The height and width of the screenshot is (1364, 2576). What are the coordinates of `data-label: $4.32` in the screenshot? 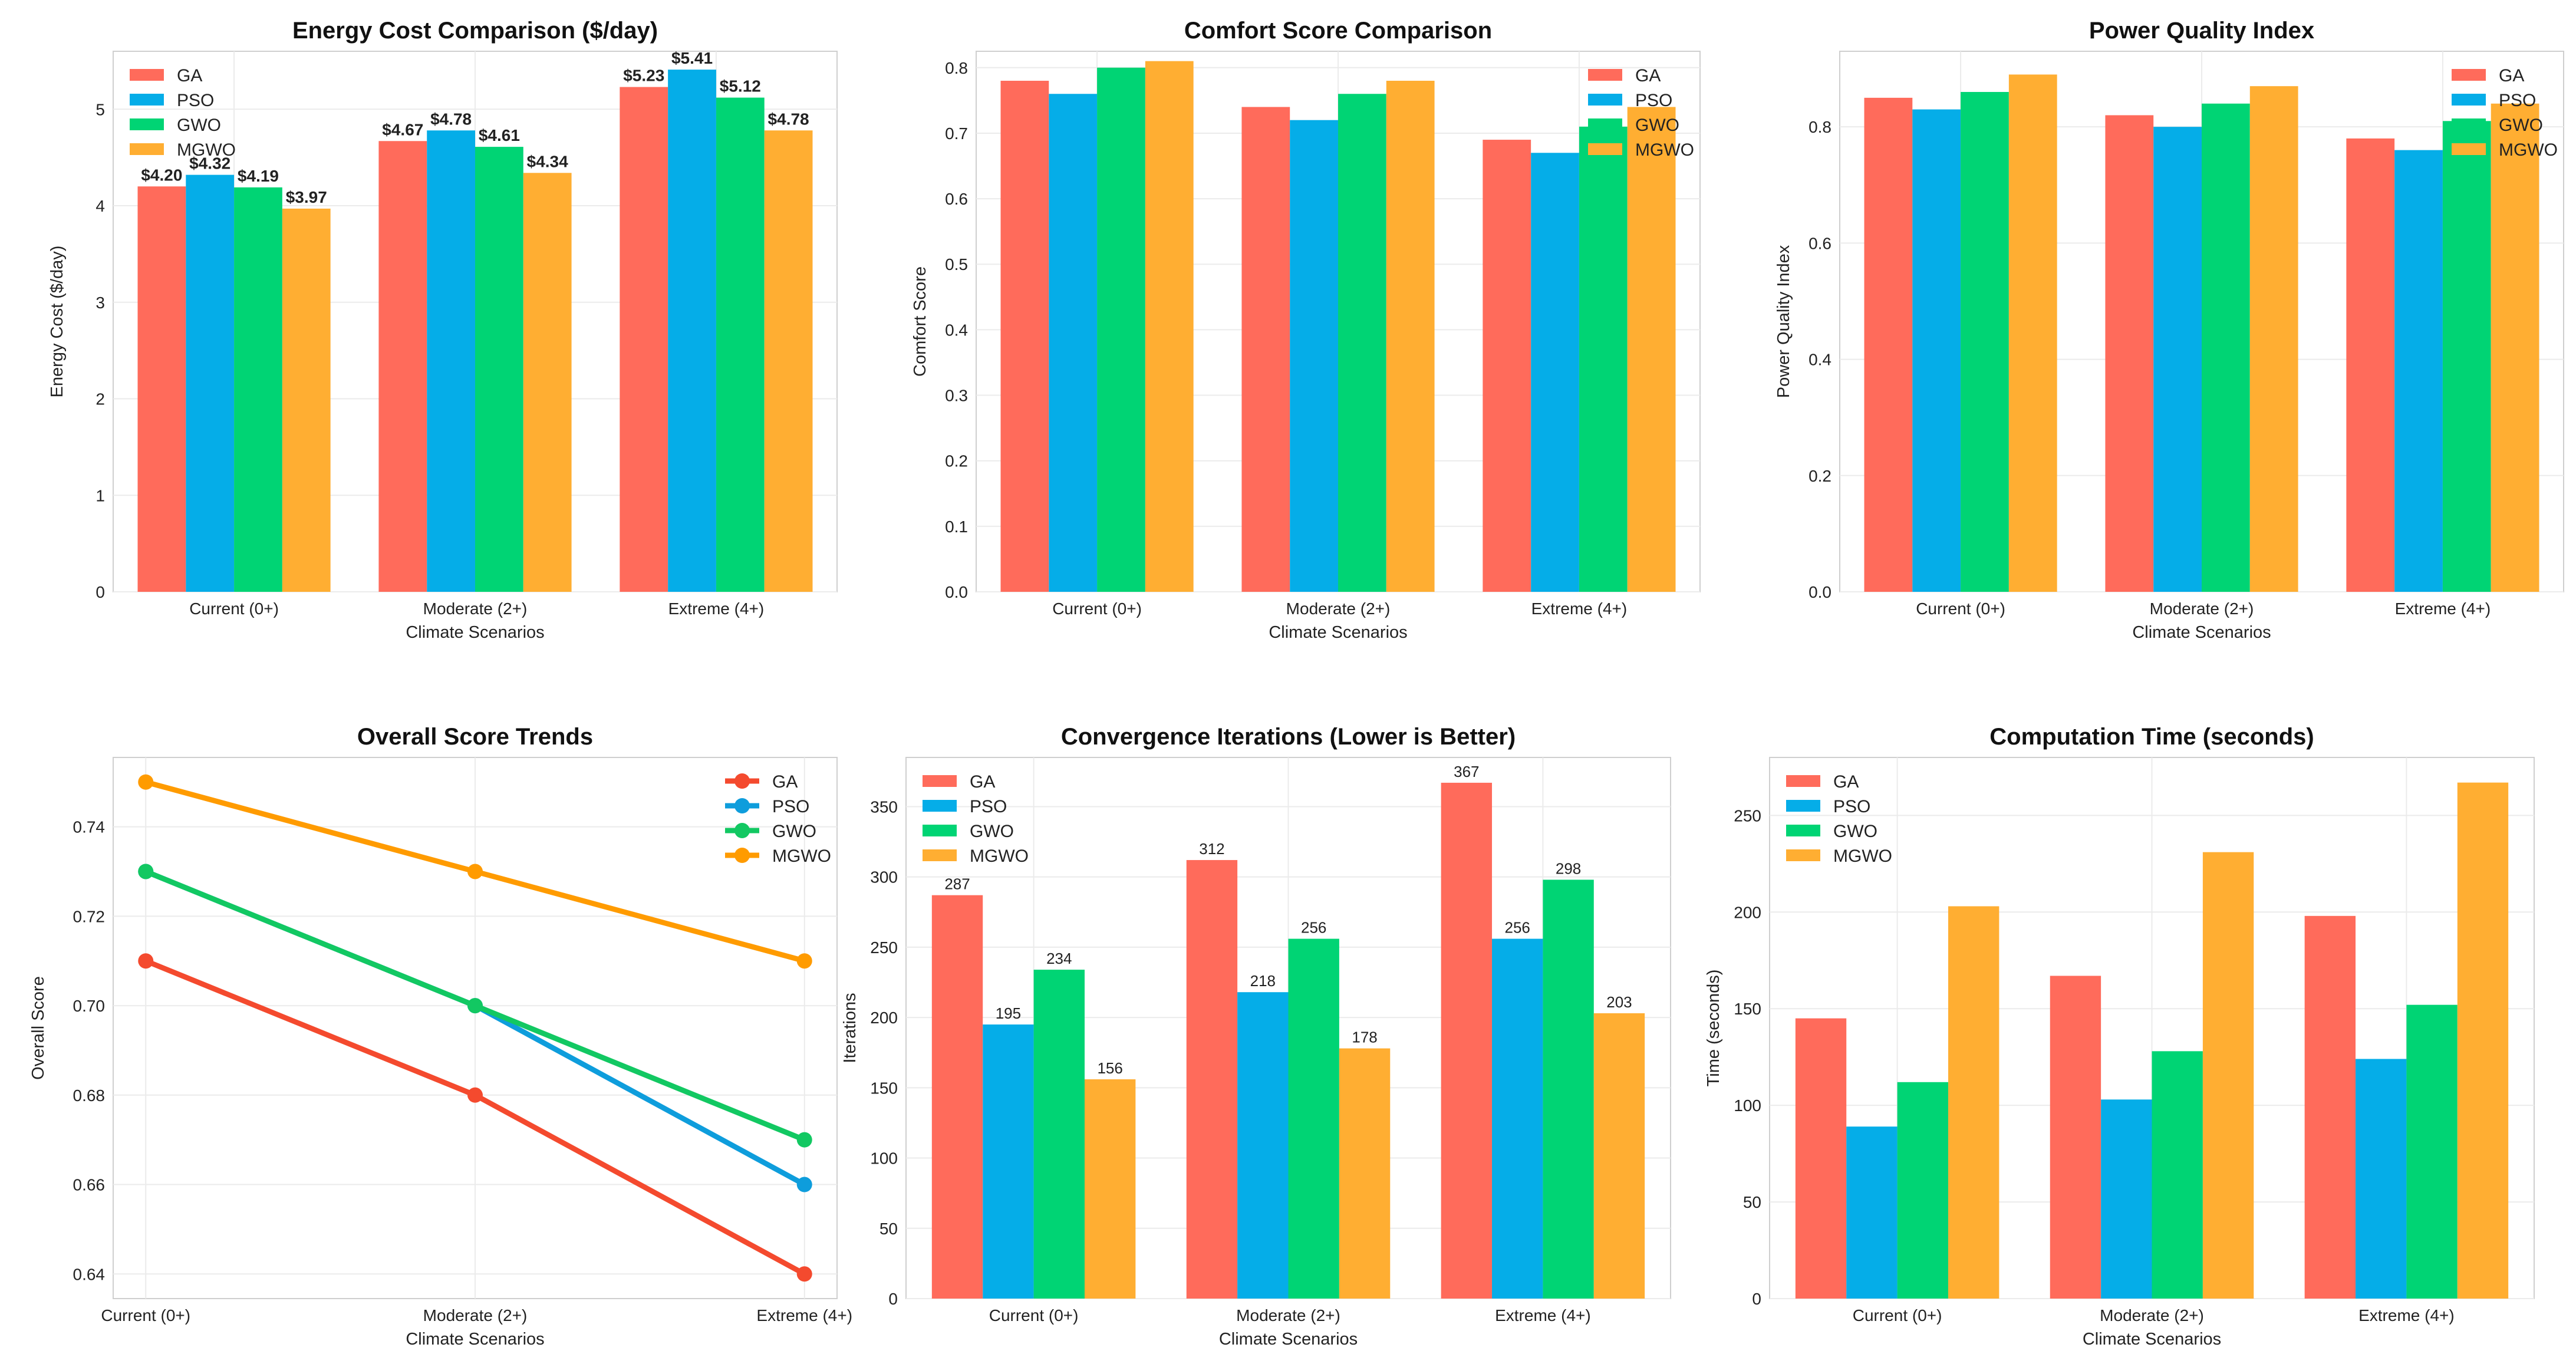 It's located at (209, 163).